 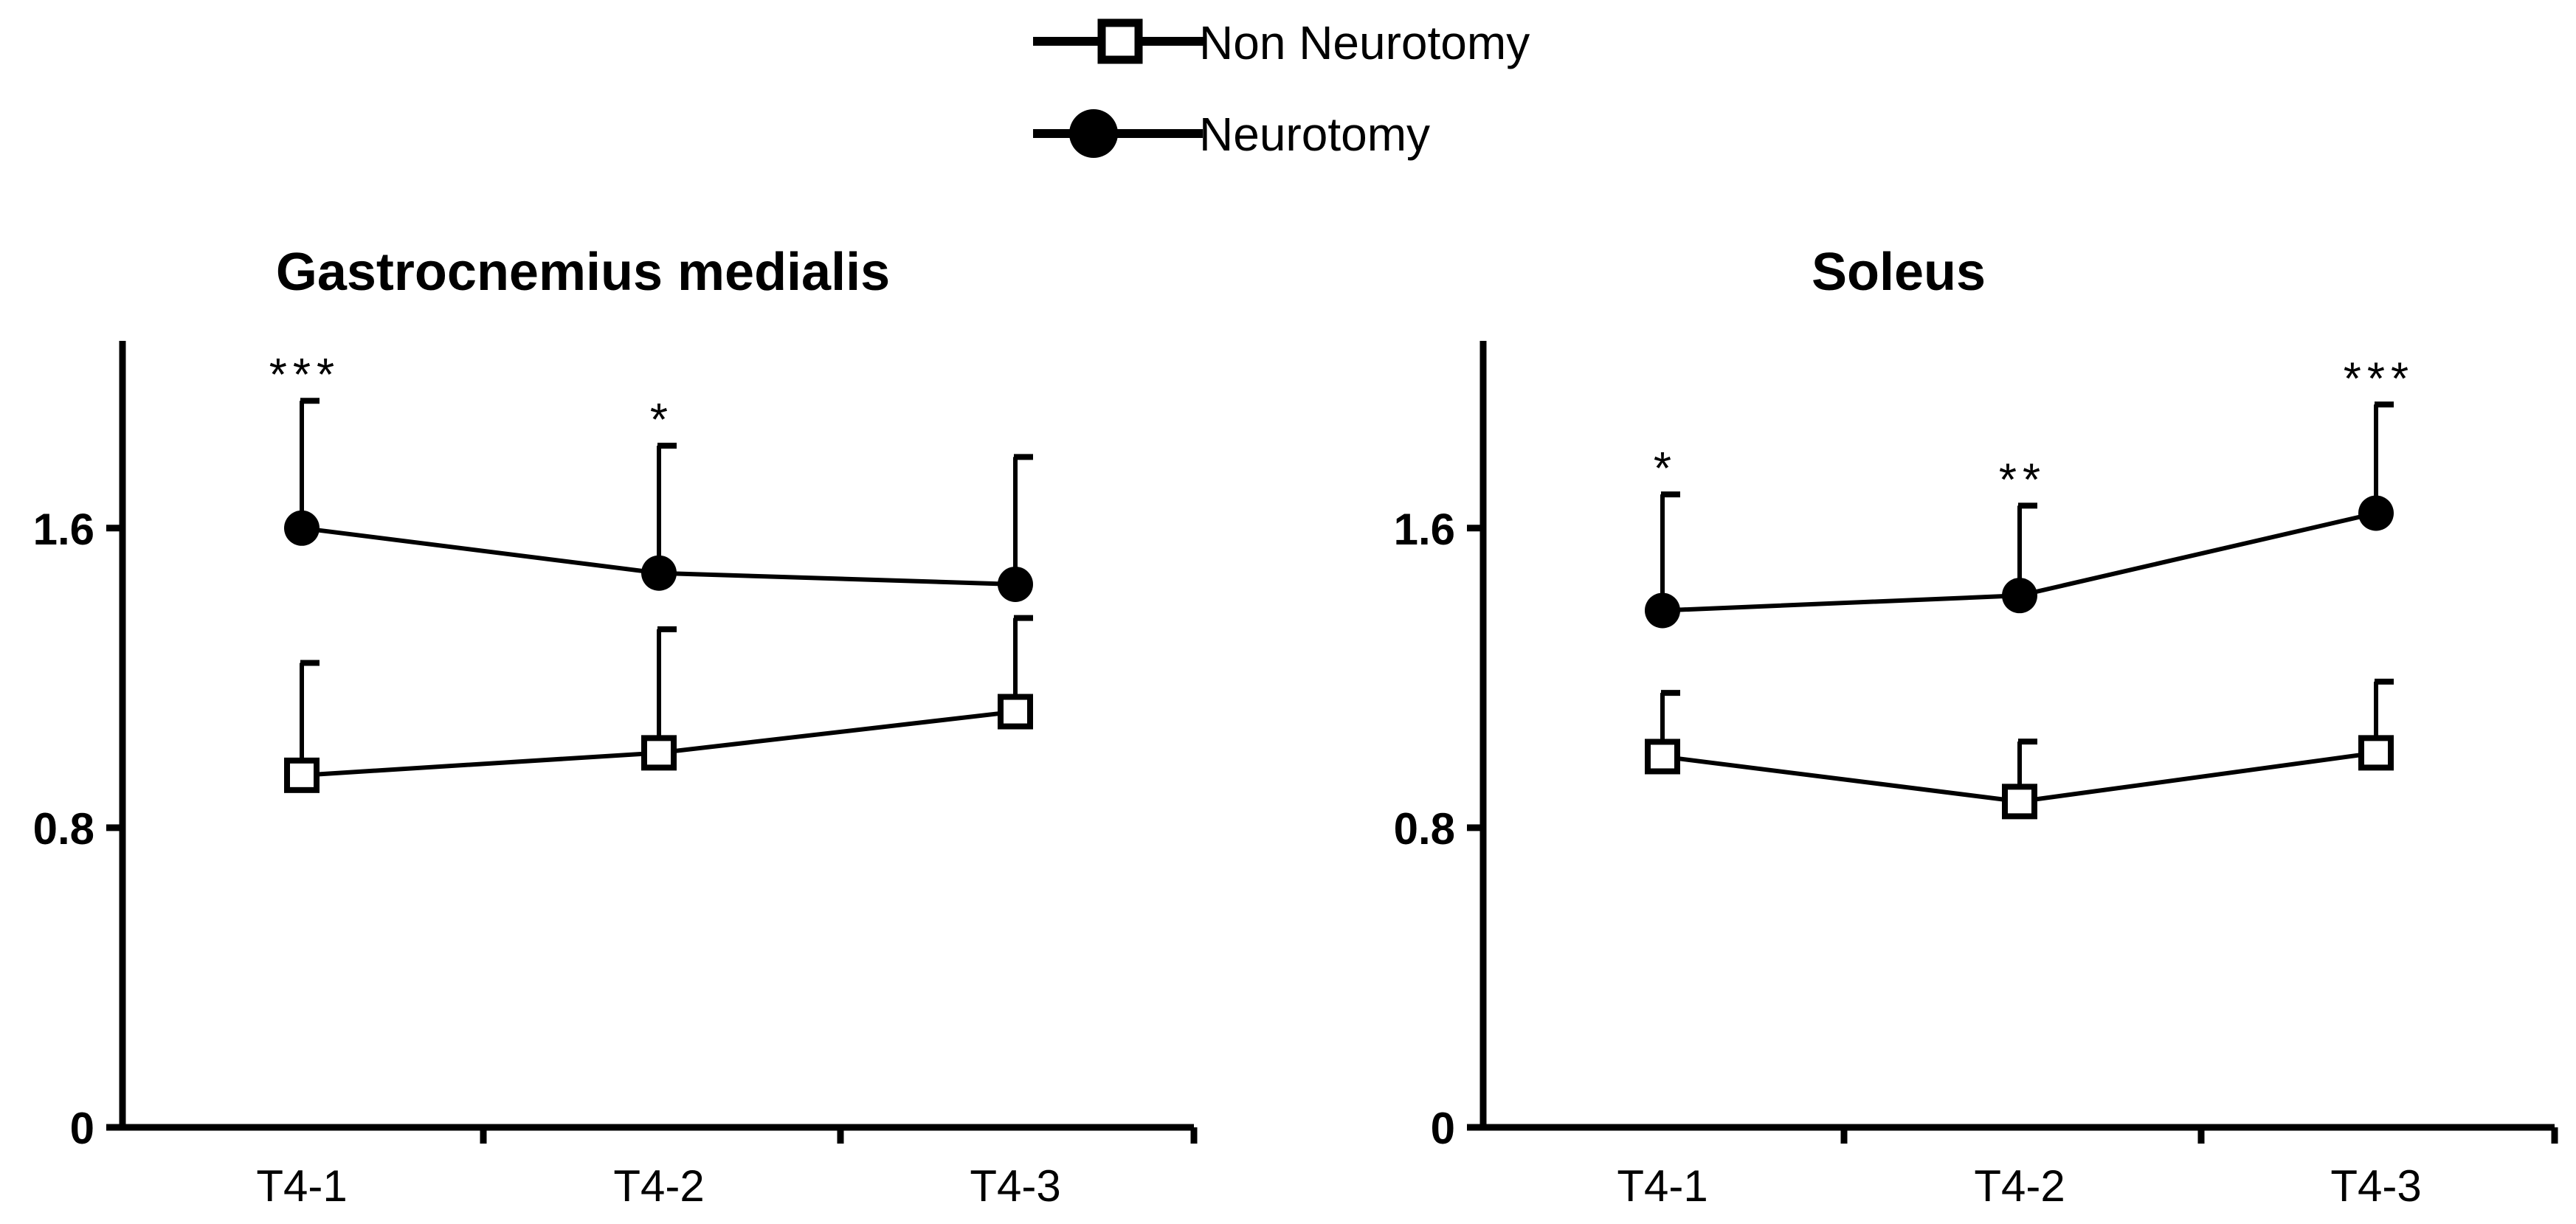 What do you see at coordinates (2022, 479) in the screenshot?
I see `significance-label: **` at bounding box center [2022, 479].